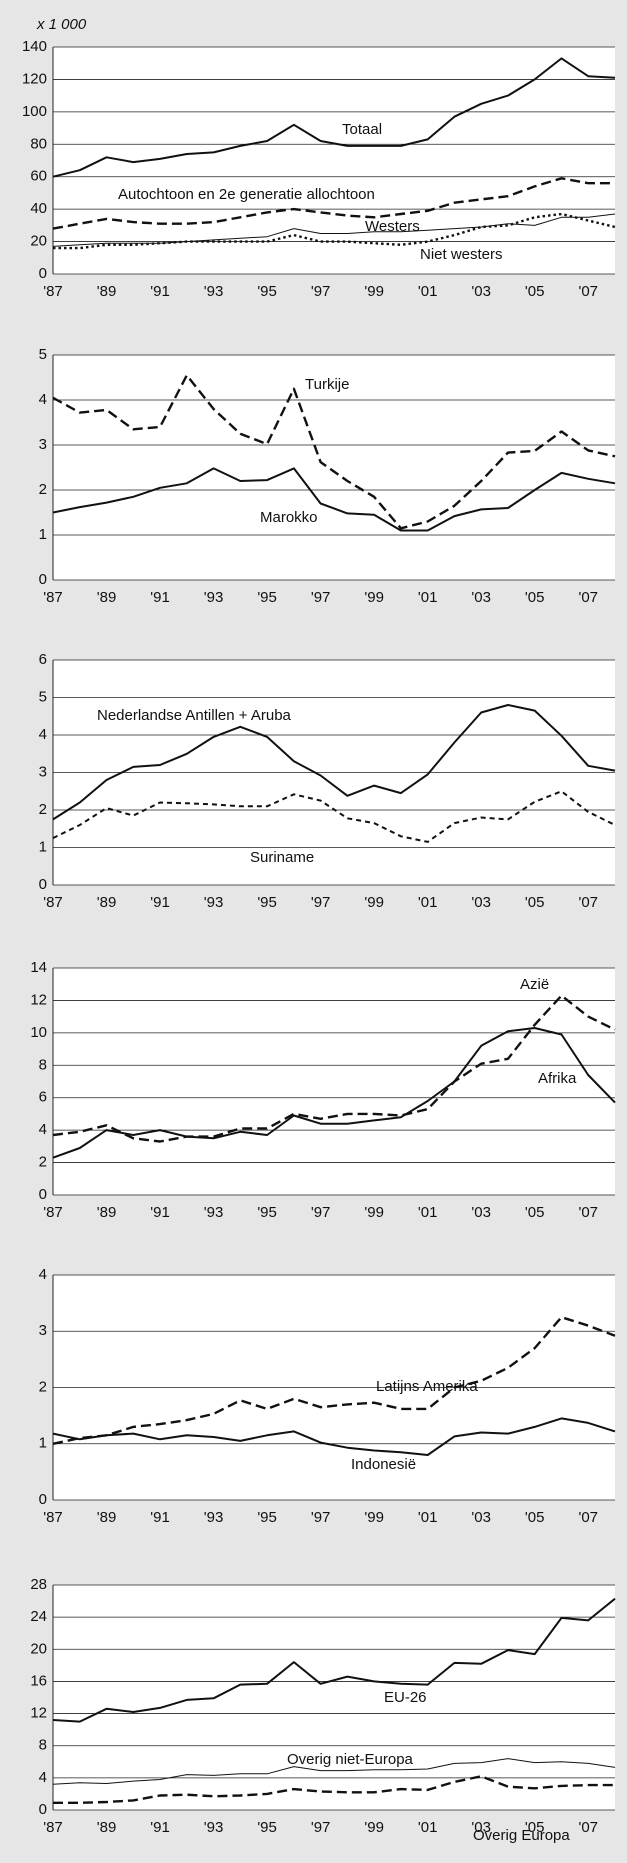  What do you see at coordinates (38, 143) in the screenshot?
I see `y-tick-label: 80` at bounding box center [38, 143].